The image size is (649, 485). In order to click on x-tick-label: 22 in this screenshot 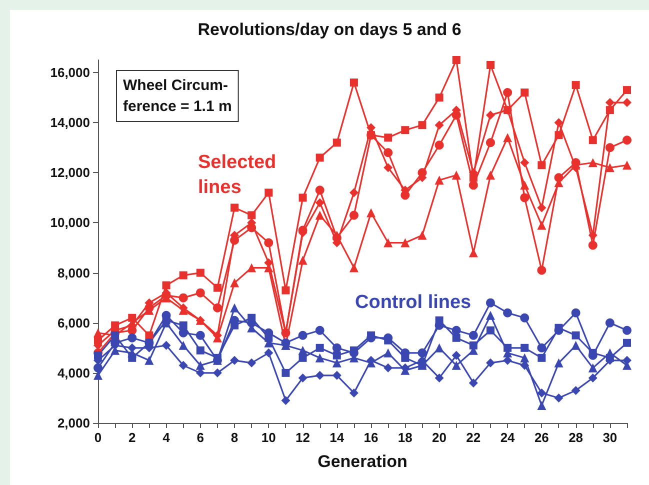, I will do `click(473, 437)`.